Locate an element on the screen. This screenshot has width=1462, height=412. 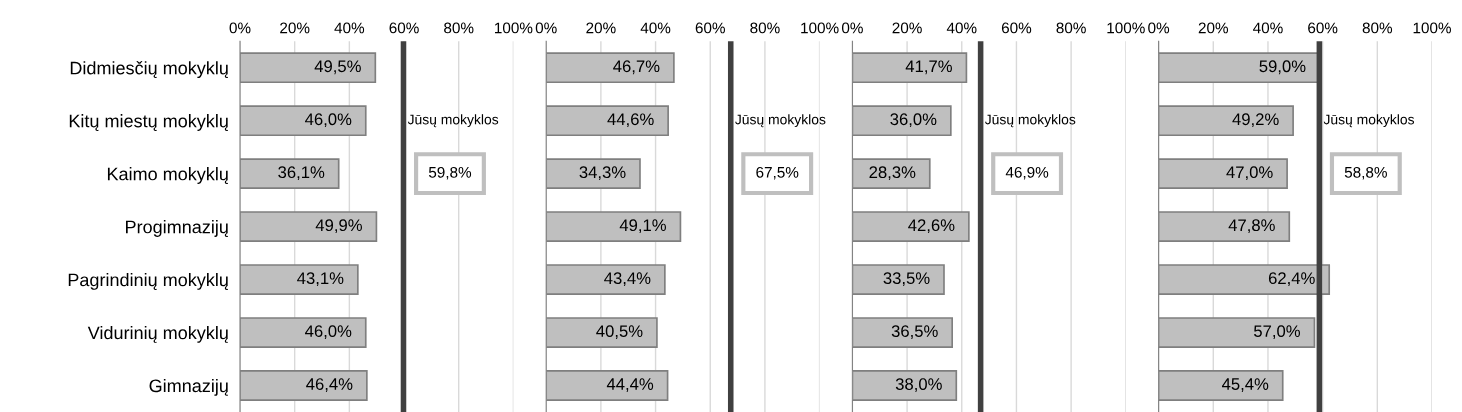
annotation: 67,5% is located at coordinates (777, 173).